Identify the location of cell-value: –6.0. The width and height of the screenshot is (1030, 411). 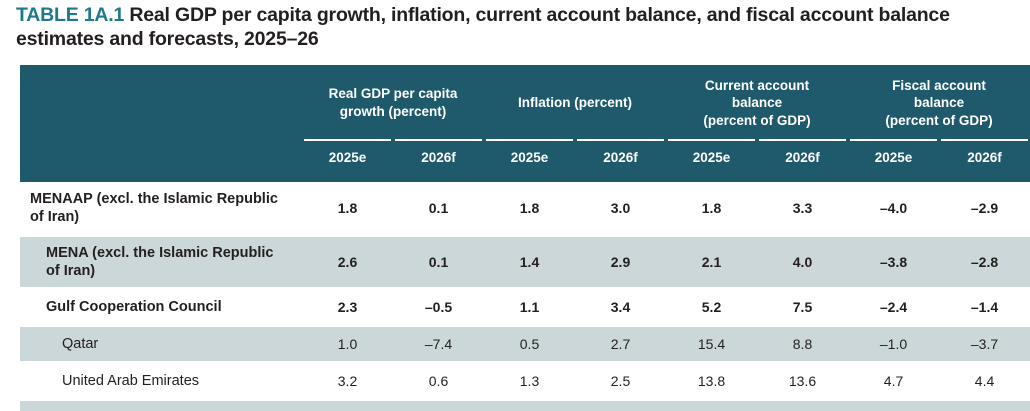
(894, 405).